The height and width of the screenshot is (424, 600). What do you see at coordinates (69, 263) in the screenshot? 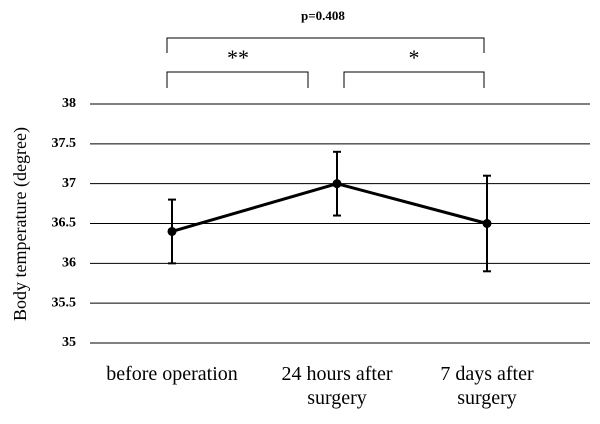
I see `y-tick-label: 36` at bounding box center [69, 263].